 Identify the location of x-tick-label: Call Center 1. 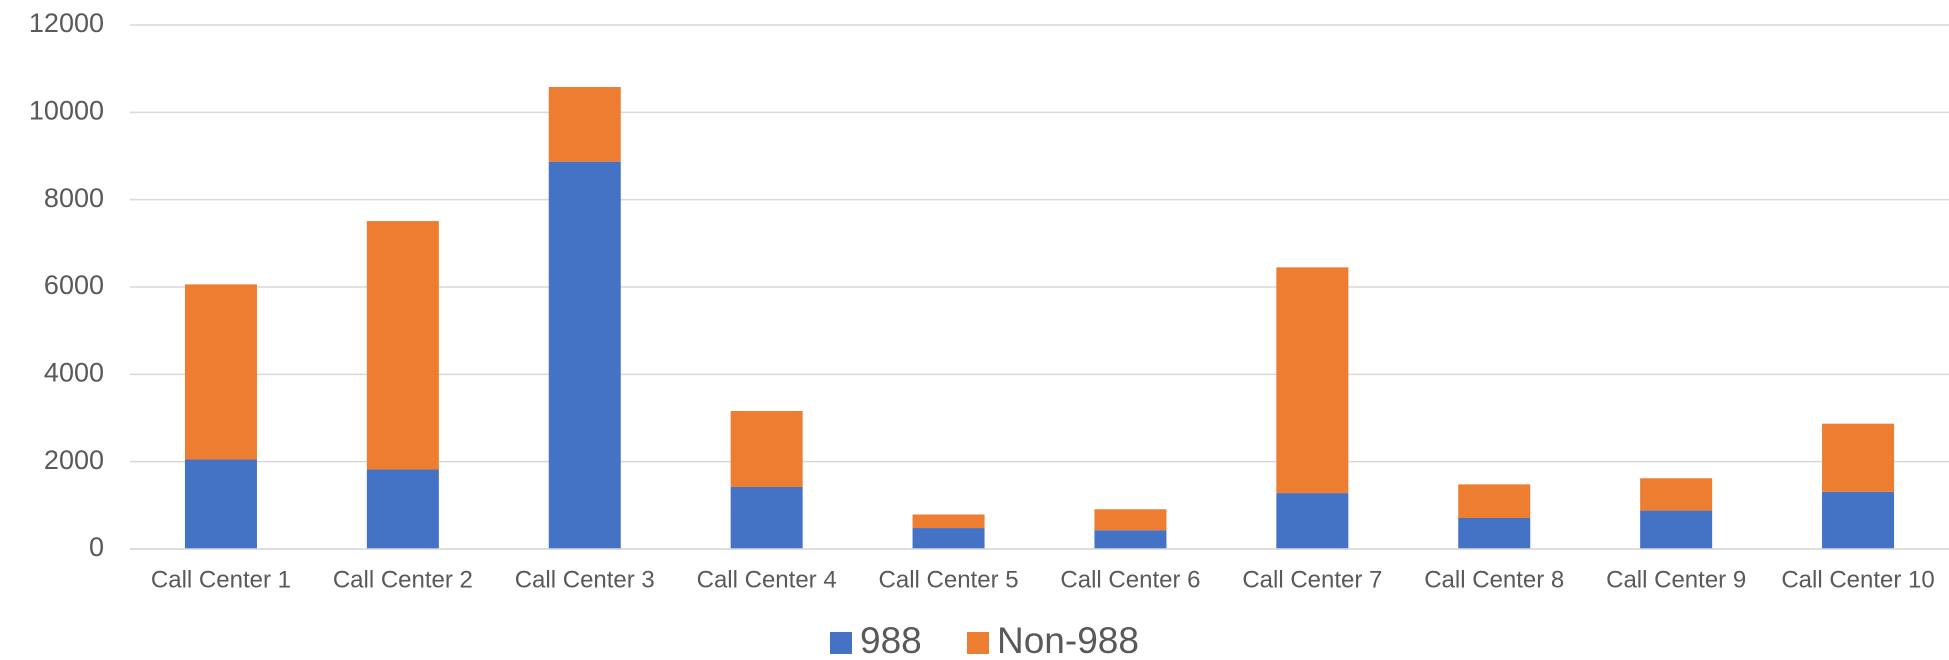
(221, 579).